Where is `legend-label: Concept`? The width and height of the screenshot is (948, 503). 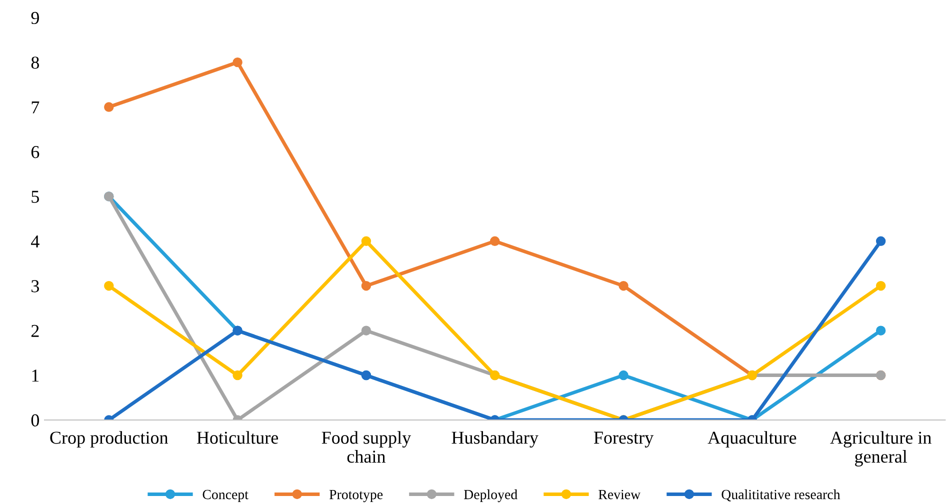 legend-label: Concept is located at coordinates (225, 496).